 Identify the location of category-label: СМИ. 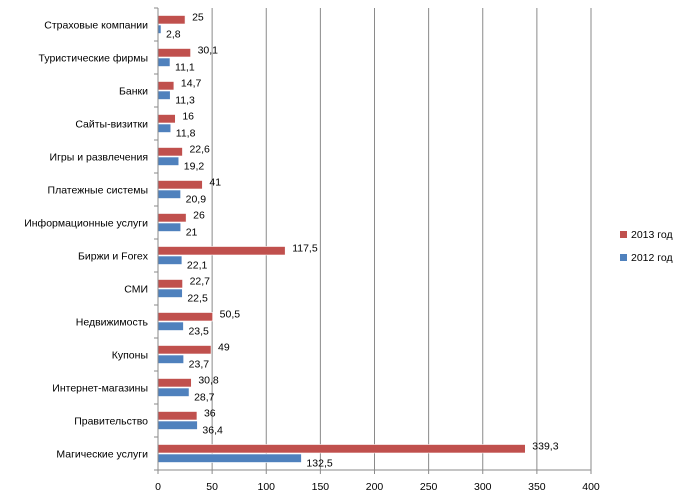
(136, 290).